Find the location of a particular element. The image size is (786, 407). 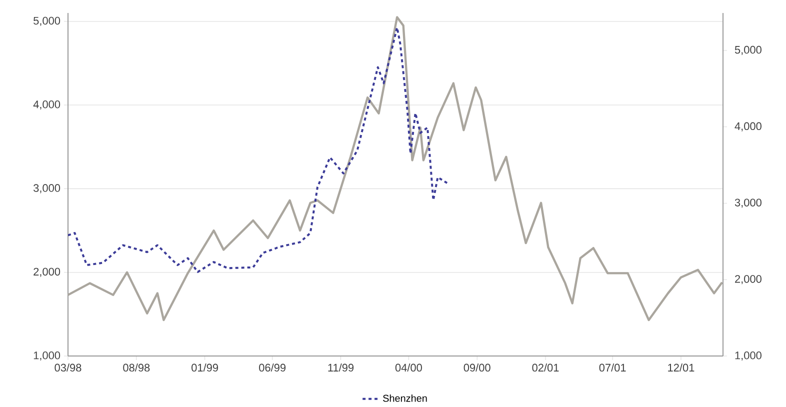

y2-tick-label: 4,000 is located at coordinates (748, 127).